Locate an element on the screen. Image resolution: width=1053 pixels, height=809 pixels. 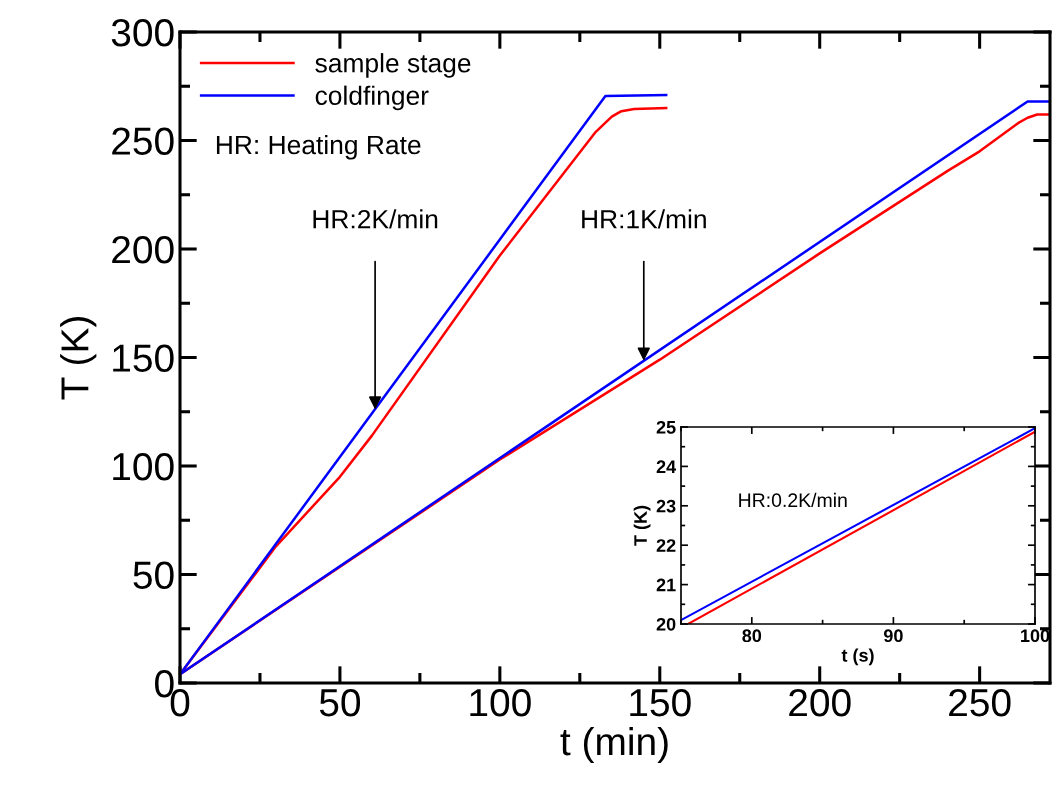
annotation: HR: Heating Rate is located at coordinates (318, 147).